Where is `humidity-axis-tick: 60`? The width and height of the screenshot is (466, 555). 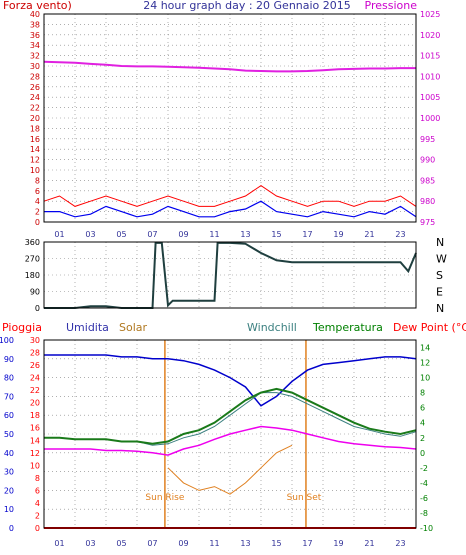
humidity-axis-tick: 60 is located at coordinates (9, 415).